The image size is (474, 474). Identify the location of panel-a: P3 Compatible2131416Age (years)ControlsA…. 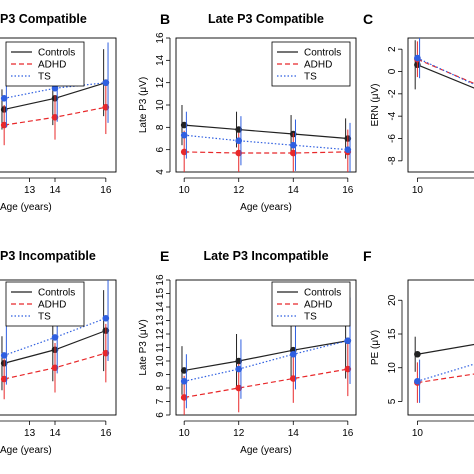
(58, 112).